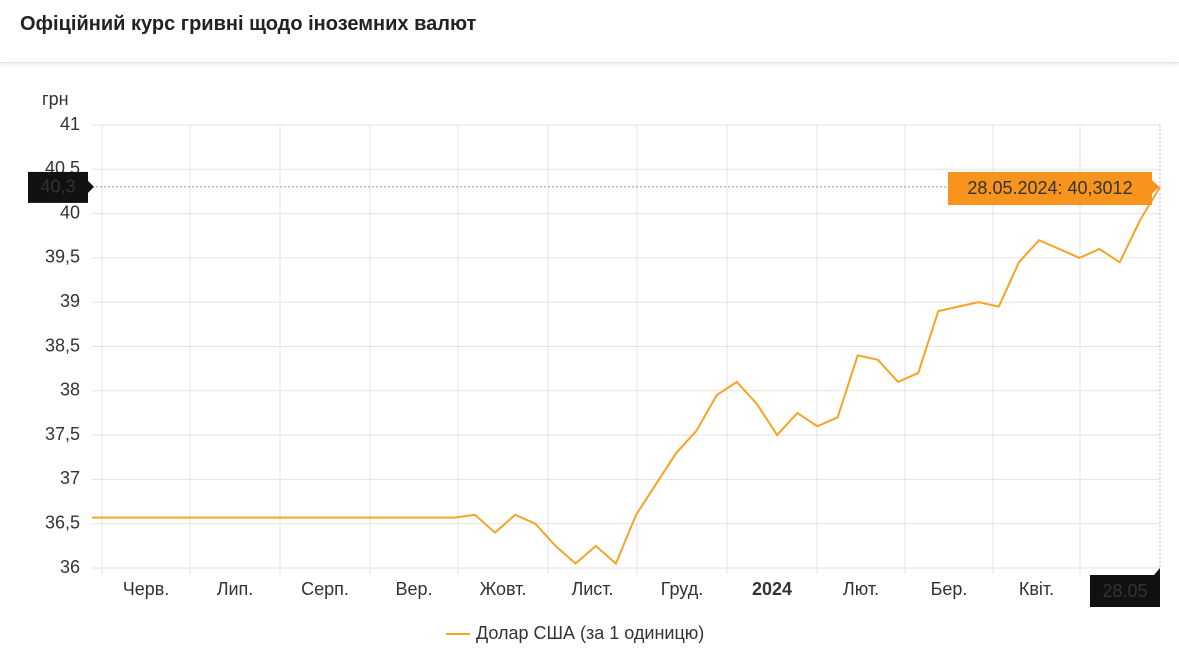 The image size is (1179, 669). What do you see at coordinates (682, 589) in the screenshot?
I see `x-tick-label: Груд.` at bounding box center [682, 589].